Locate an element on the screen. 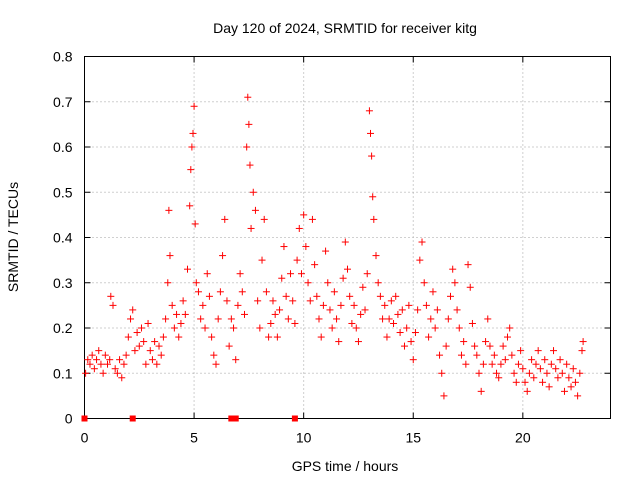 Image resolution: width=640 pixels, height=480 pixels. y-axis-label: SRMTID / TECUs is located at coordinates (13, 237).